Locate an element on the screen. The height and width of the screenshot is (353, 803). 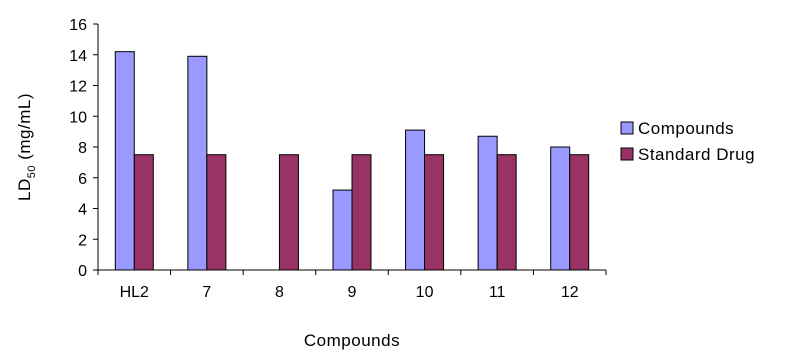
x-tick-label: 9 is located at coordinates (352, 292).